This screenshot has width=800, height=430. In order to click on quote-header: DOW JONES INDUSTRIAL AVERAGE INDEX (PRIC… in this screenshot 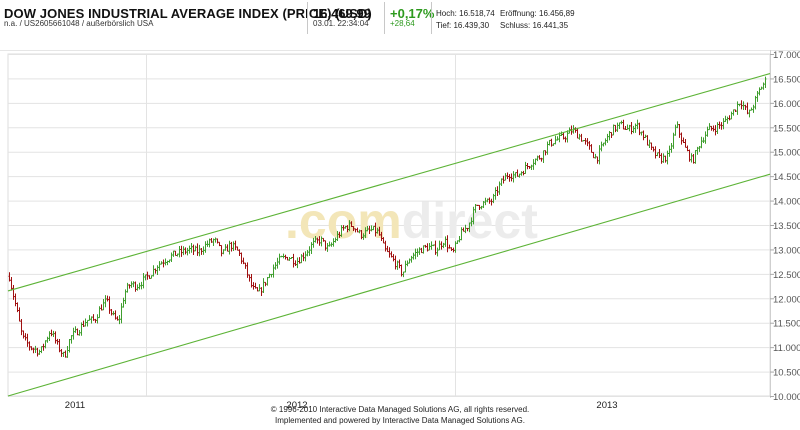, I will do `click(400, 18)`.